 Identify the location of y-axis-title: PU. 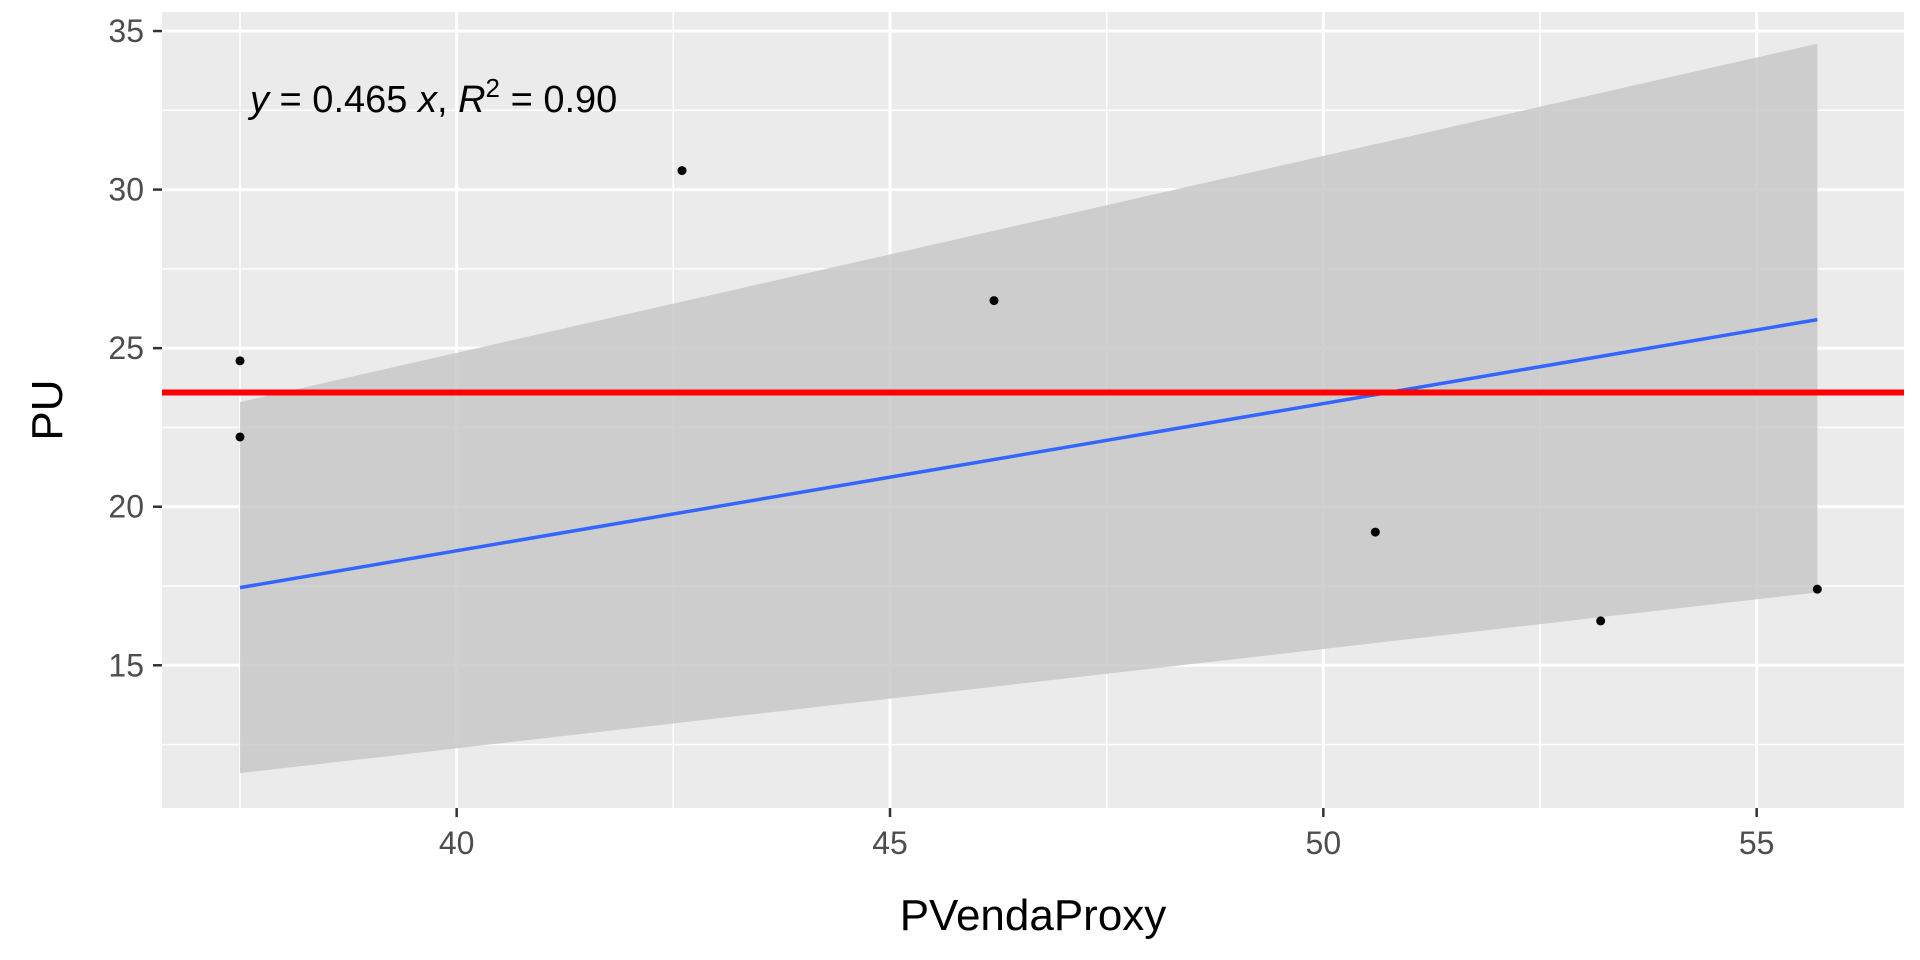
(47, 409).